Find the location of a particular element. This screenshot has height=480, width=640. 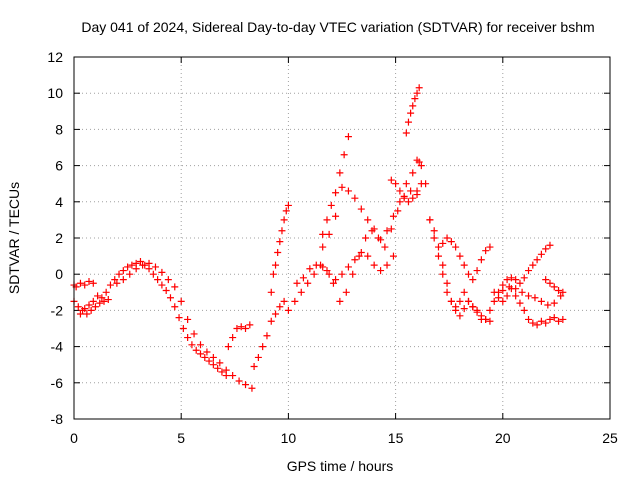

series-sat-t is located at coordinates (554, 286).